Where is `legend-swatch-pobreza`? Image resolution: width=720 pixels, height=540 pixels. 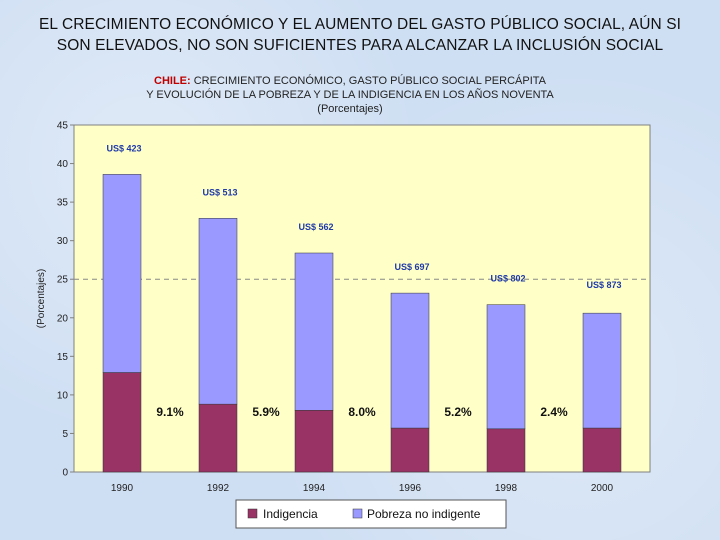 legend-swatch-pobreza is located at coordinates (357, 513).